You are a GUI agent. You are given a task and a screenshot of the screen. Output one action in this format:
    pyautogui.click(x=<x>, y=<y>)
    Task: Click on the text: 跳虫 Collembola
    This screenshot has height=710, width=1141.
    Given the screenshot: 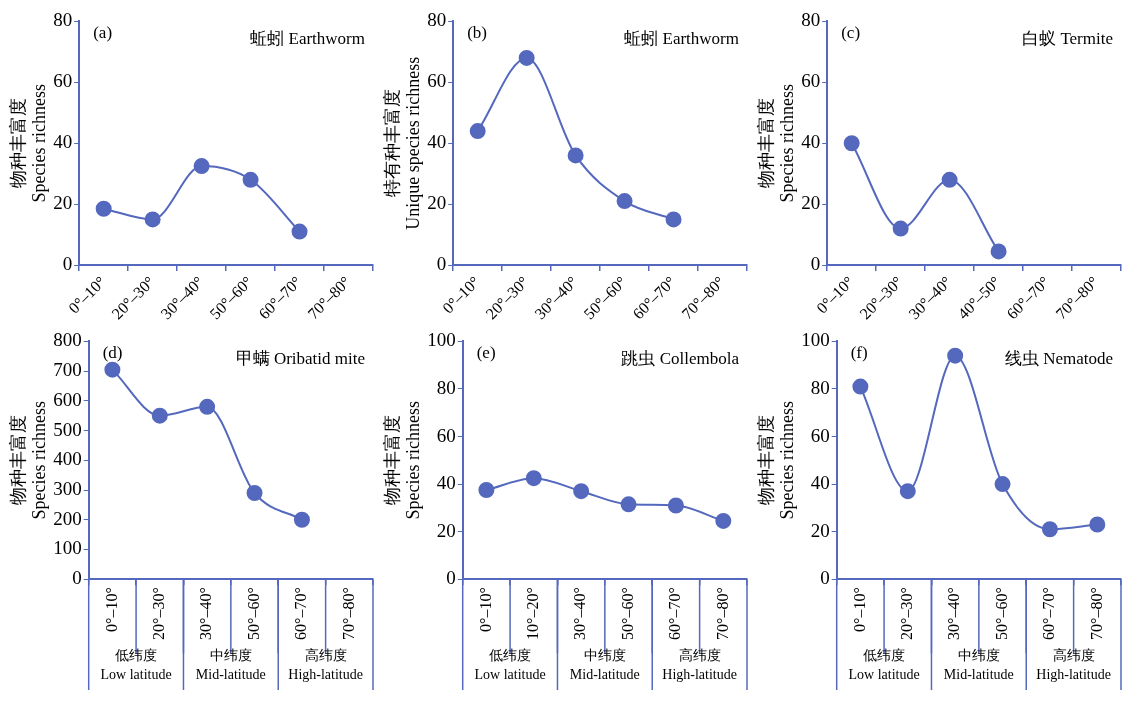 What is the action you would take?
    pyautogui.click(x=680, y=358)
    